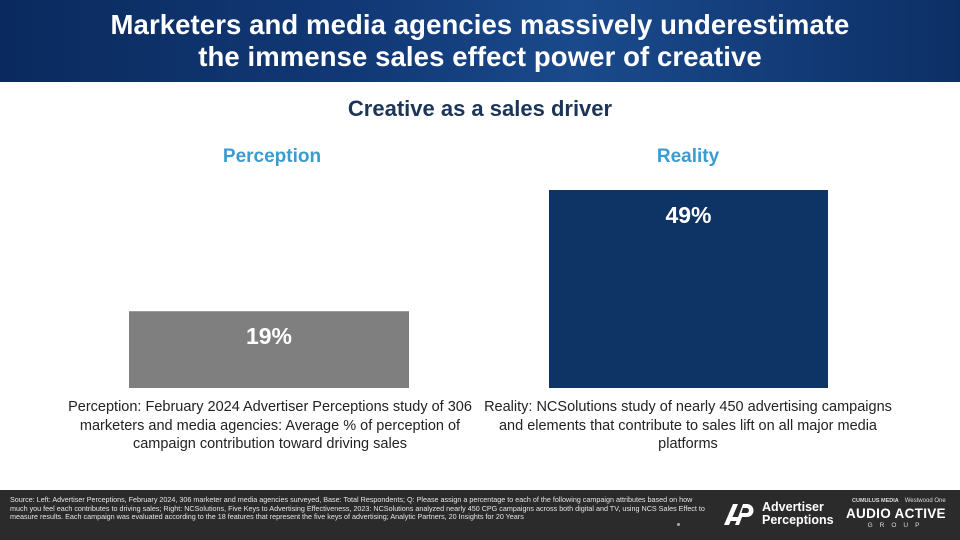 The width and height of the screenshot is (960, 540). Describe the element at coordinates (688, 156) in the screenshot. I see `reality-heading: Reality` at that location.